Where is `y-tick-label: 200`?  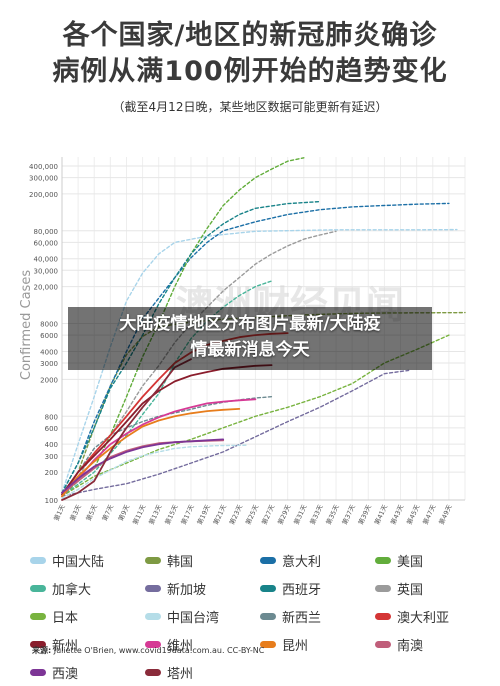
y-tick-label: 200 is located at coordinates (51, 473).